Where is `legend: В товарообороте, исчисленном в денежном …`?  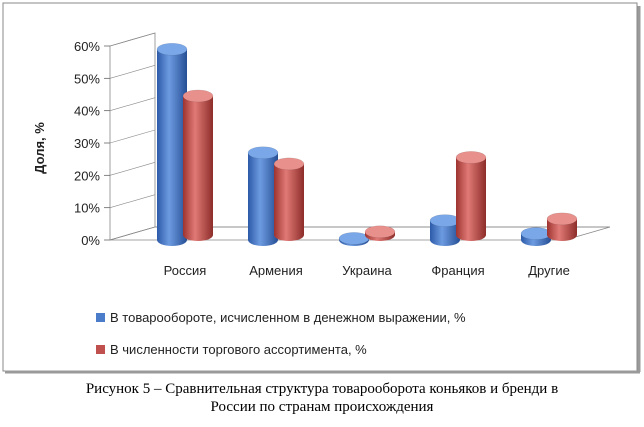
legend: В товарообороте, исчисленном в денежном … is located at coordinates (281, 333).